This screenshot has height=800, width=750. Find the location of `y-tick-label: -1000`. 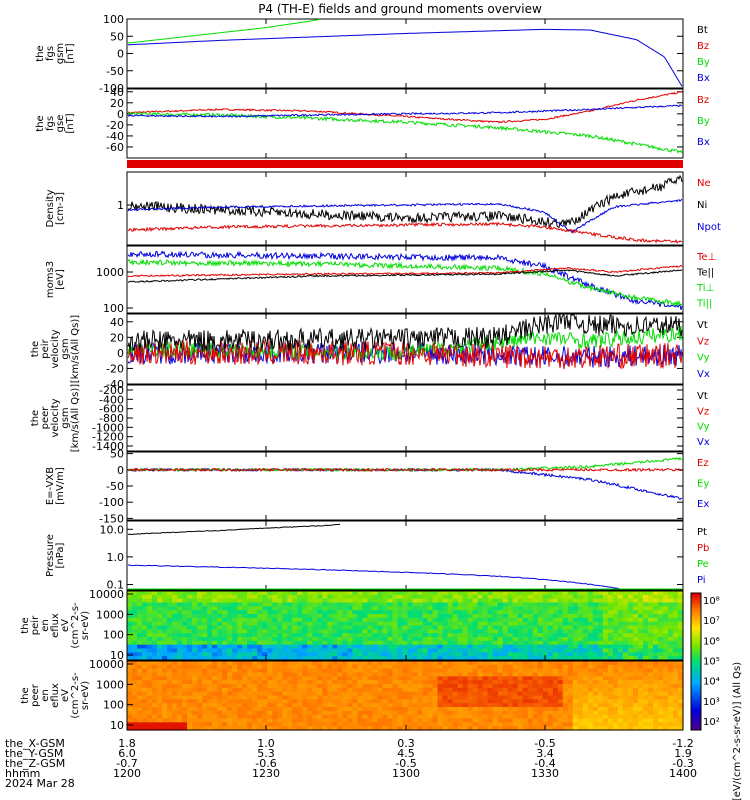

y-tick-label: -1000 is located at coordinates (108, 427).